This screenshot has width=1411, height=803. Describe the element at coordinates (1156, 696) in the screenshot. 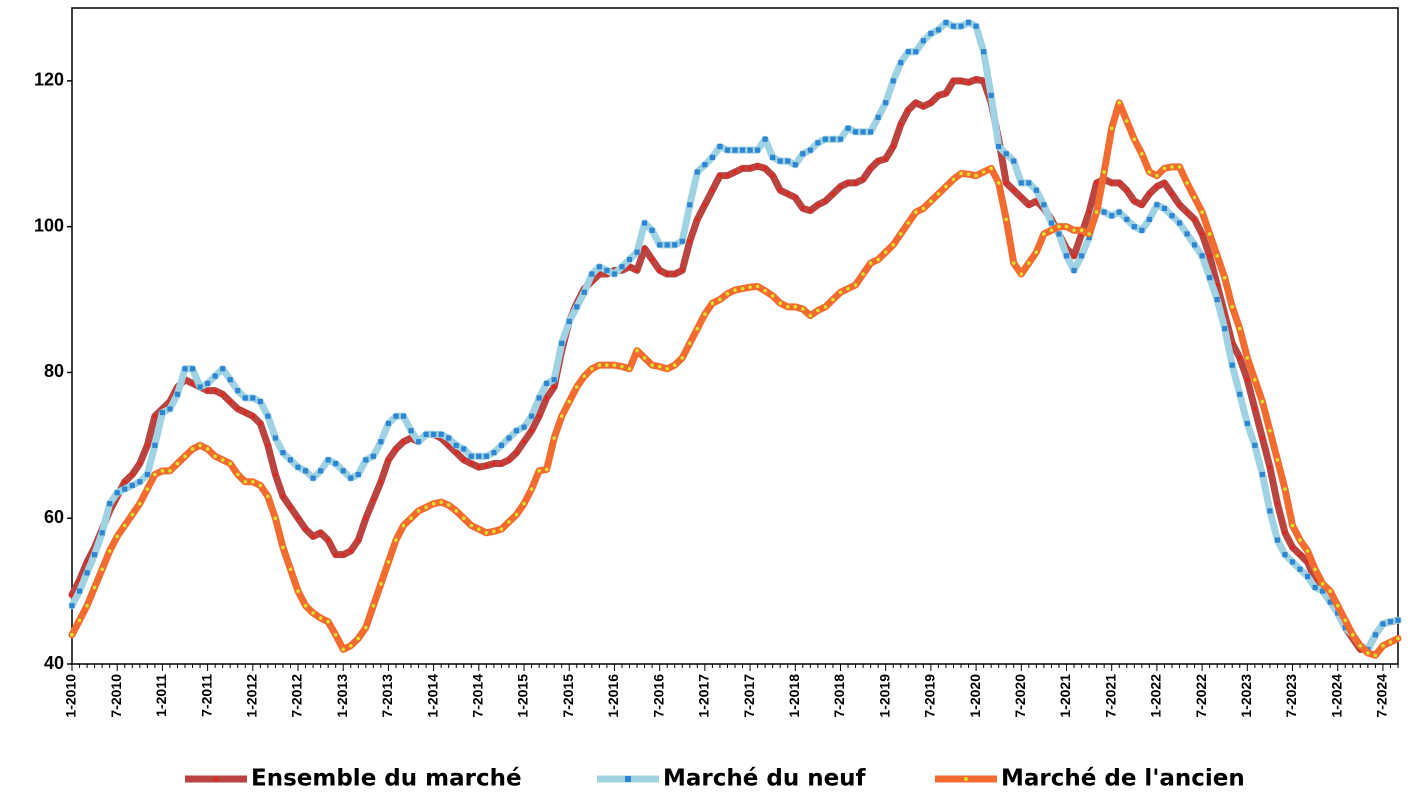

I see `x-tick-label: 1-2022` at that location.